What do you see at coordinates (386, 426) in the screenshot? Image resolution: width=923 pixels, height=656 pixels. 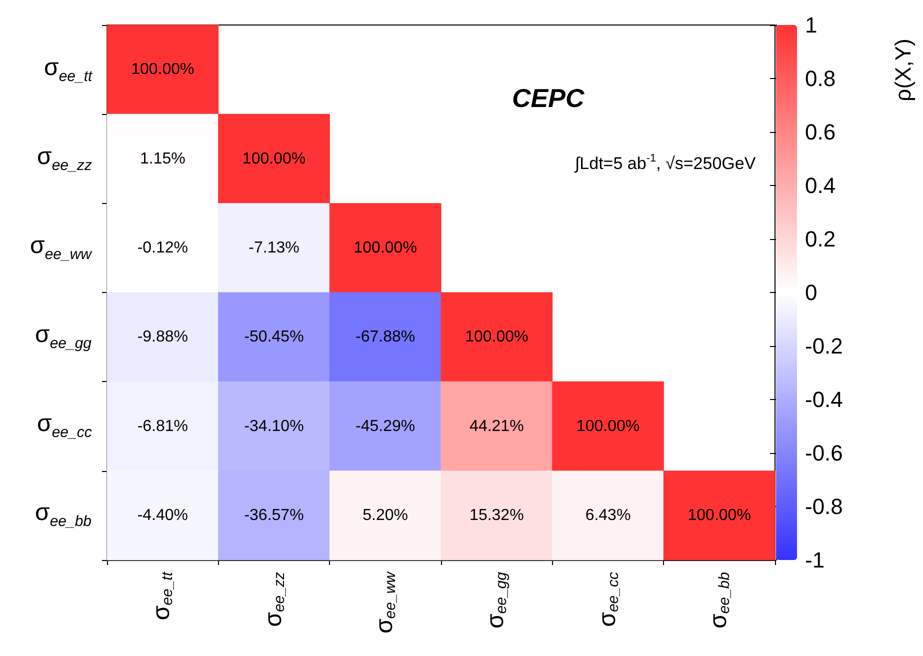 I see `data-label: -45.29%` at bounding box center [386, 426].